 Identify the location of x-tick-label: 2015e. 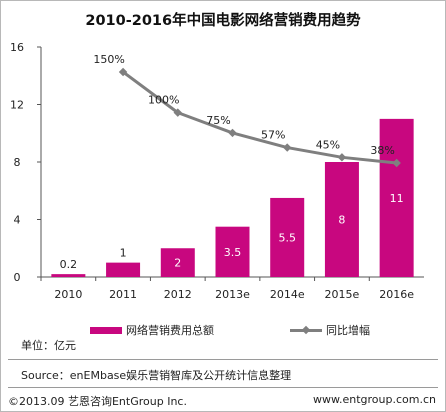
(342, 294).